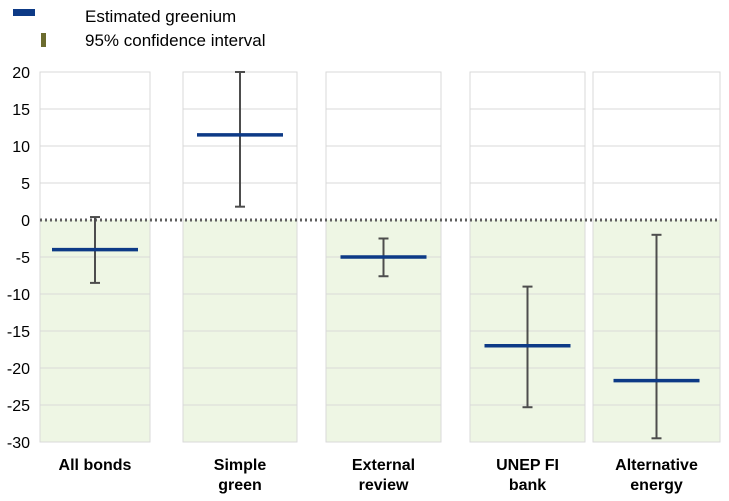  What do you see at coordinates (527, 465) in the screenshot?
I see `category-label-line: UNEP FI` at bounding box center [527, 465].